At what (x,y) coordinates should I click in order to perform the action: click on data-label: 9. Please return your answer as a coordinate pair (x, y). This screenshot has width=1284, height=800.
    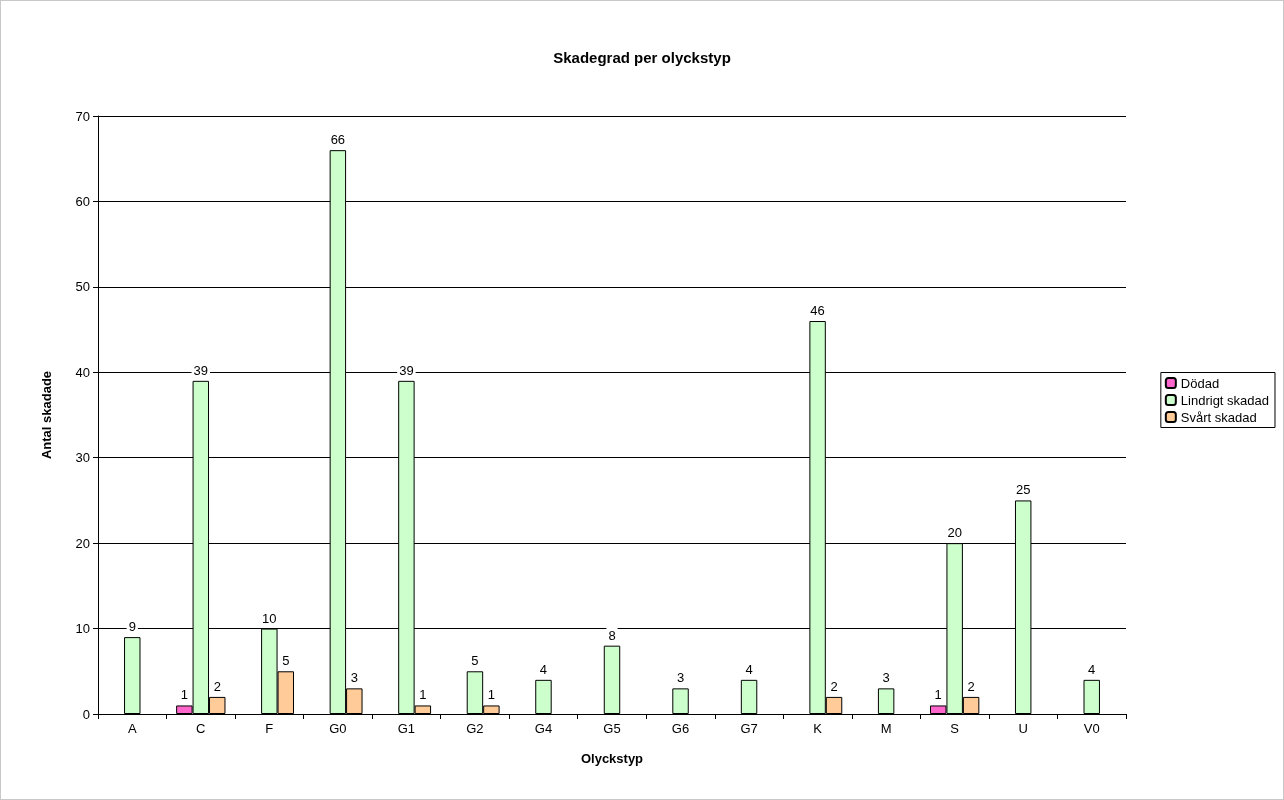
    Looking at the image, I should click on (132, 627).